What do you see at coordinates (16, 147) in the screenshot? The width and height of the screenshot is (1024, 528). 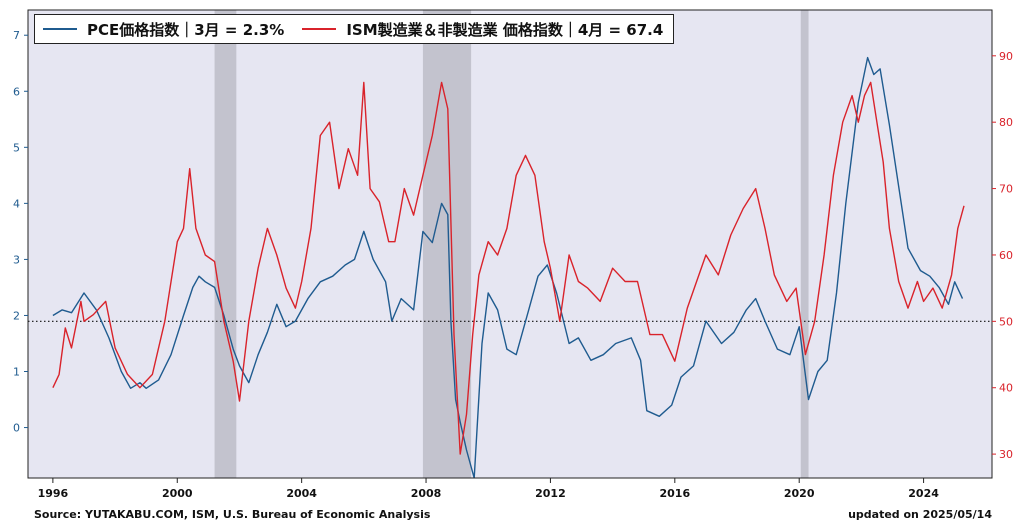 I see `y-left-tick-label: 5` at bounding box center [16, 147].